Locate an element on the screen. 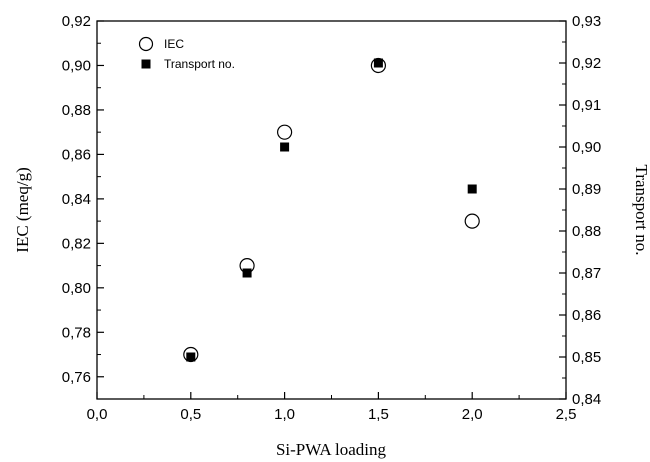  legend-label: IEC is located at coordinates (174, 44).